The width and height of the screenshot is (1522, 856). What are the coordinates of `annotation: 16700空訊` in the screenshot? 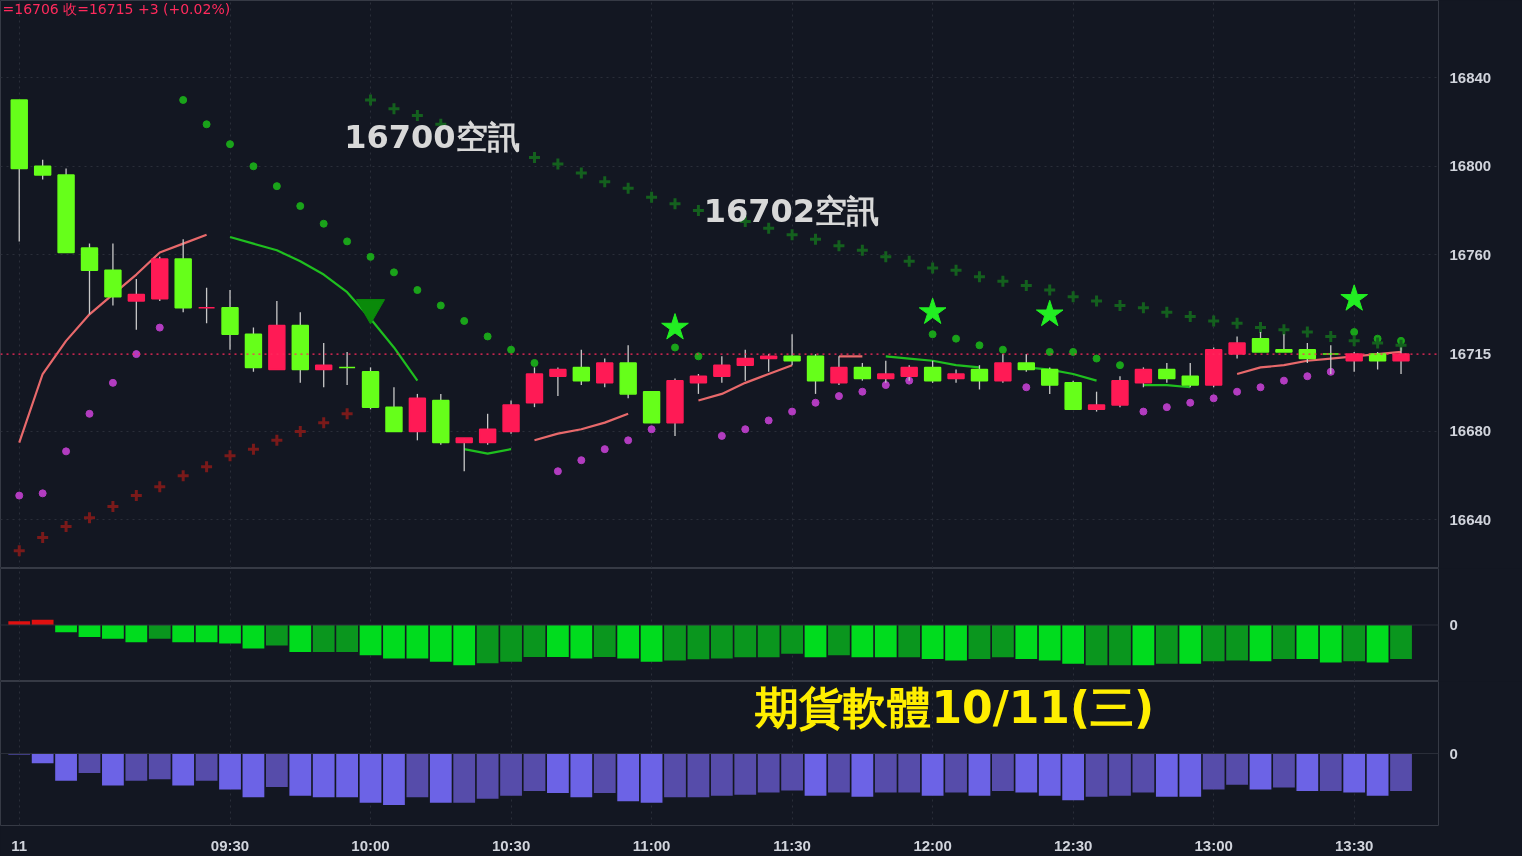 It's located at (432, 136).